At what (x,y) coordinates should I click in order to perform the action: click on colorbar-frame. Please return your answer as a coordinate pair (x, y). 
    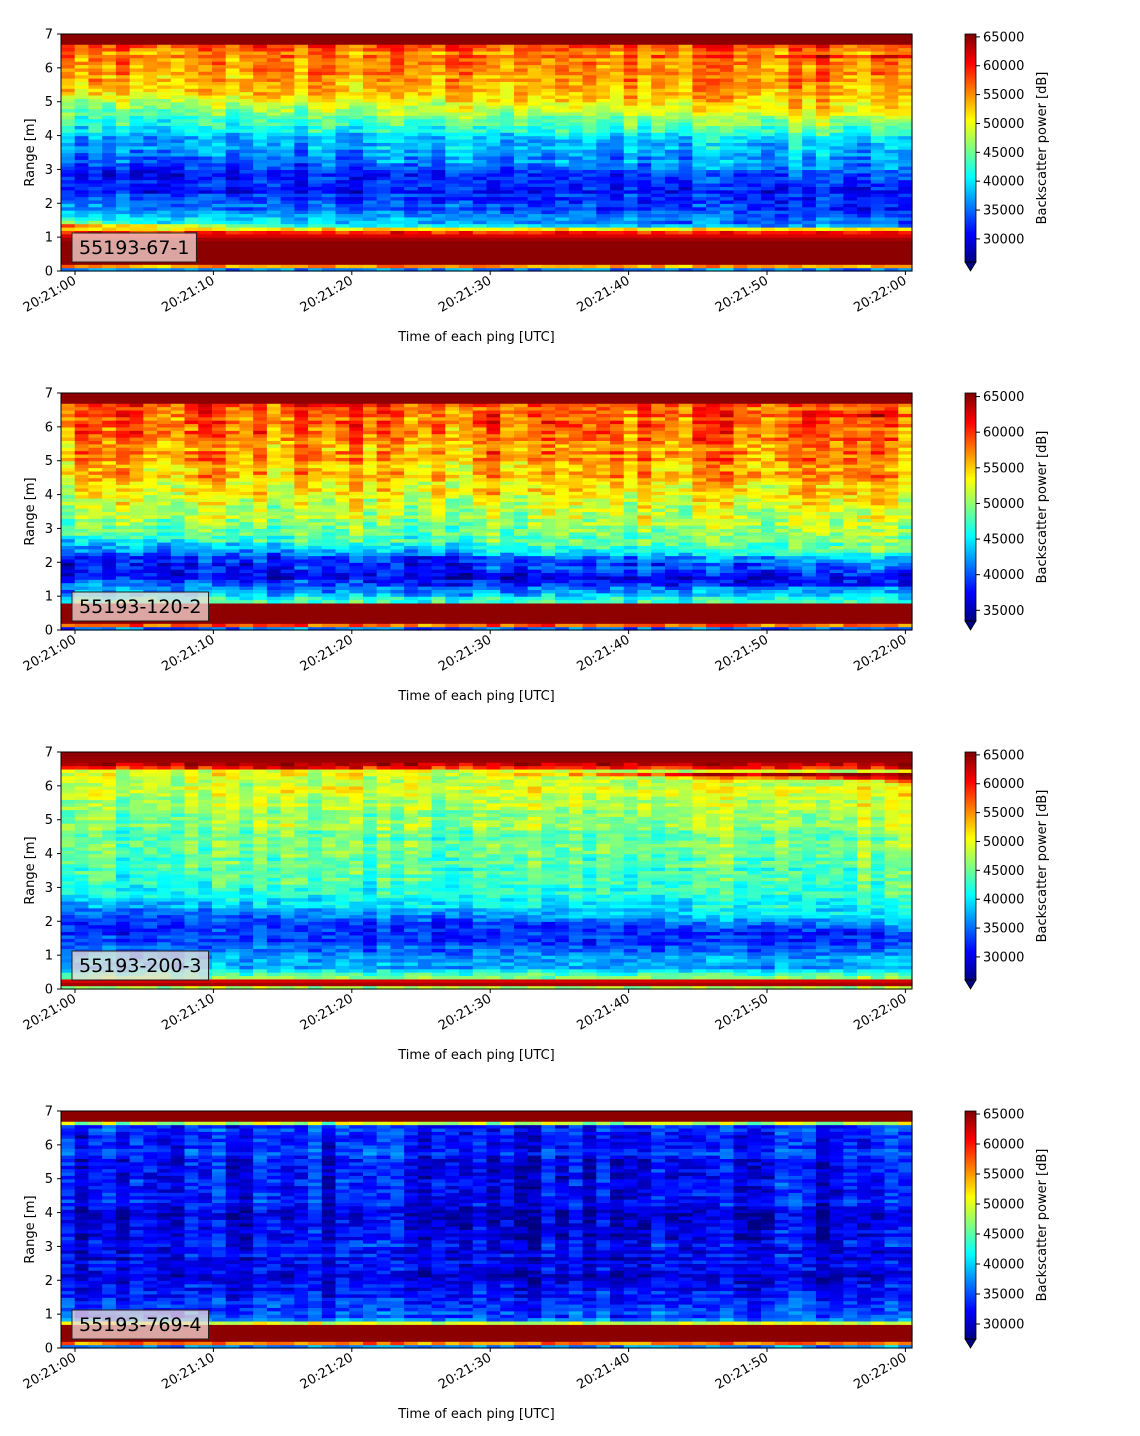
    Looking at the image, I should click on (970, 148).